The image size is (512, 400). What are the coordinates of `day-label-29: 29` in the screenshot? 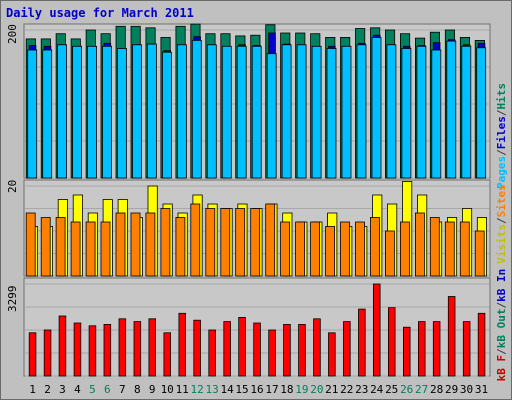 It's located at (451, 389).